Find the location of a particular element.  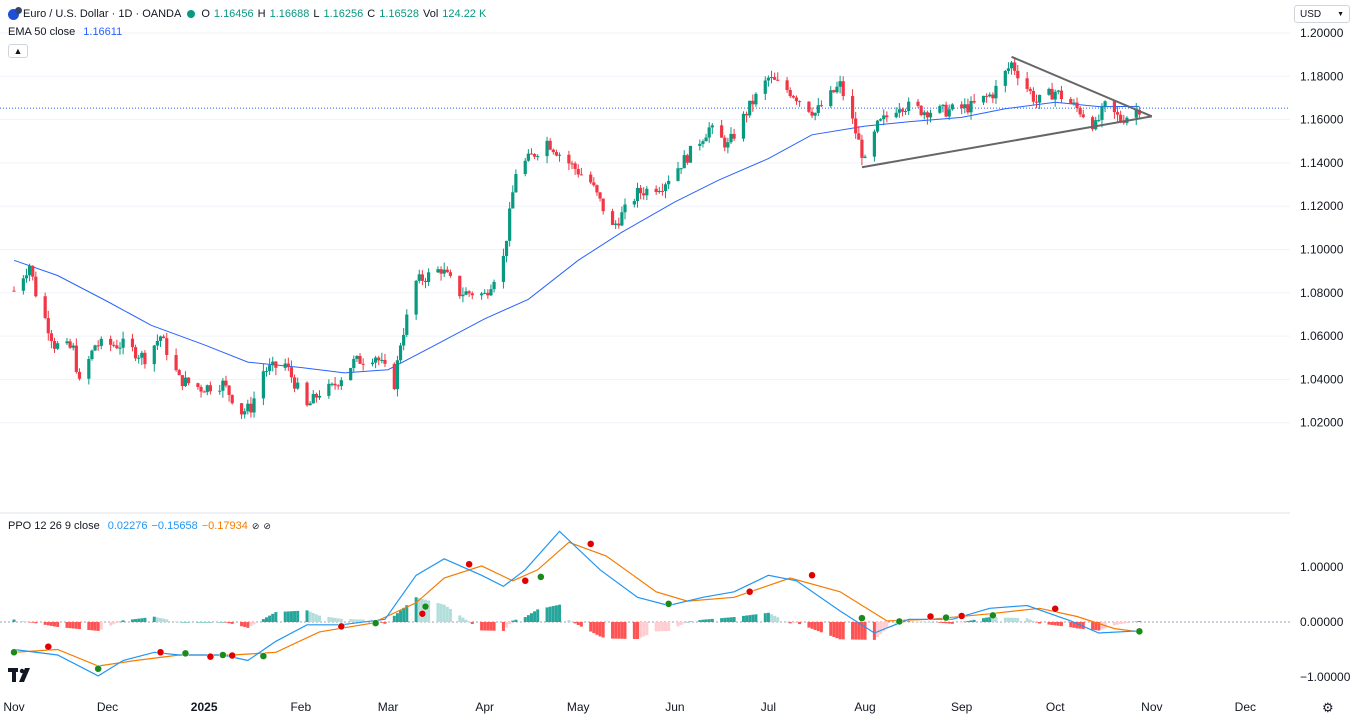

x-tick-label: Sep is located at coordinates (962, 707).